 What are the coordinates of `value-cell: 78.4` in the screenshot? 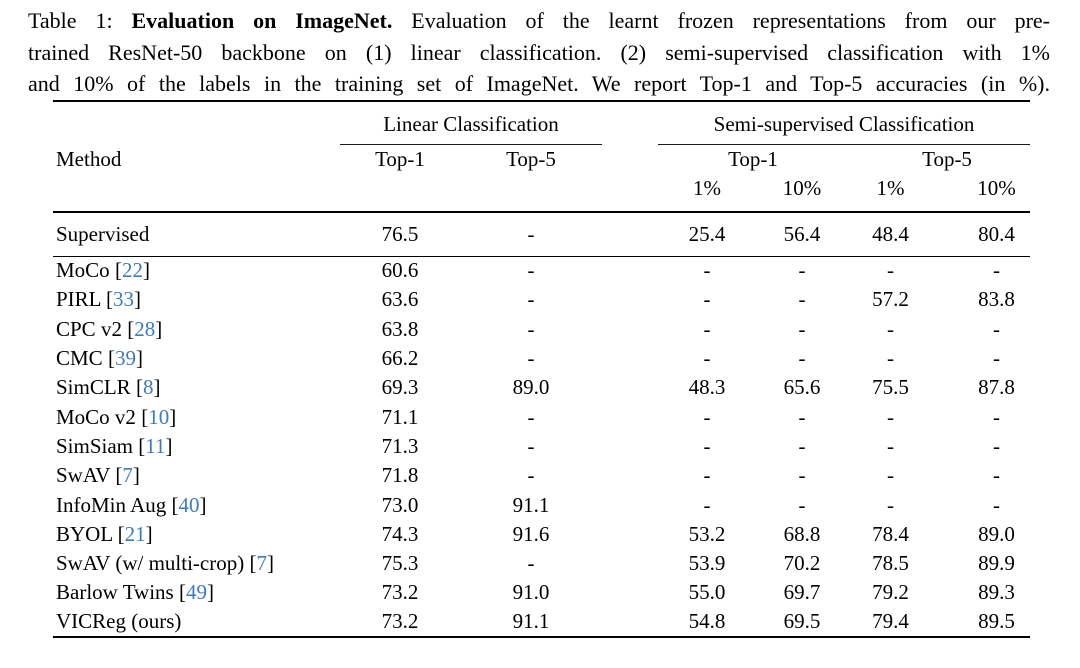 It's located at (890, 533).